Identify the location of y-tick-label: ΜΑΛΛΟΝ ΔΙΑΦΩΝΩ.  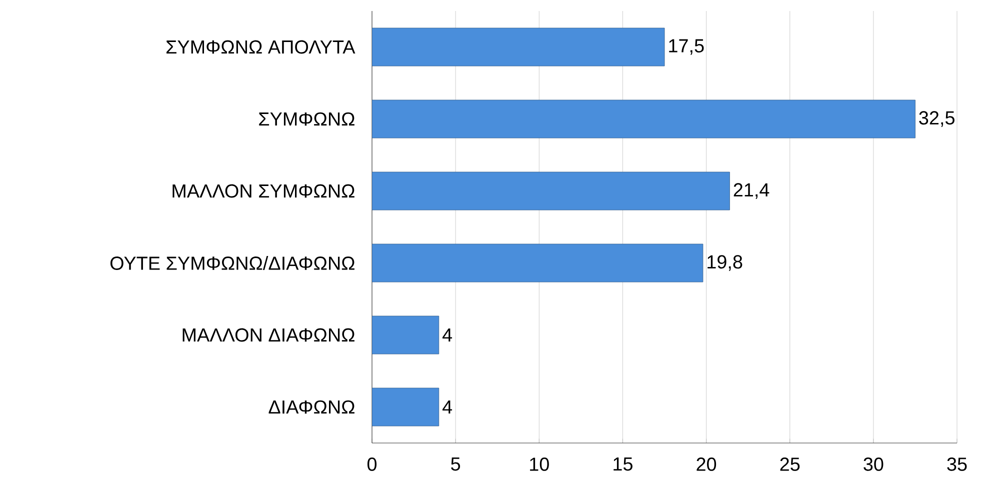
(268, 335).